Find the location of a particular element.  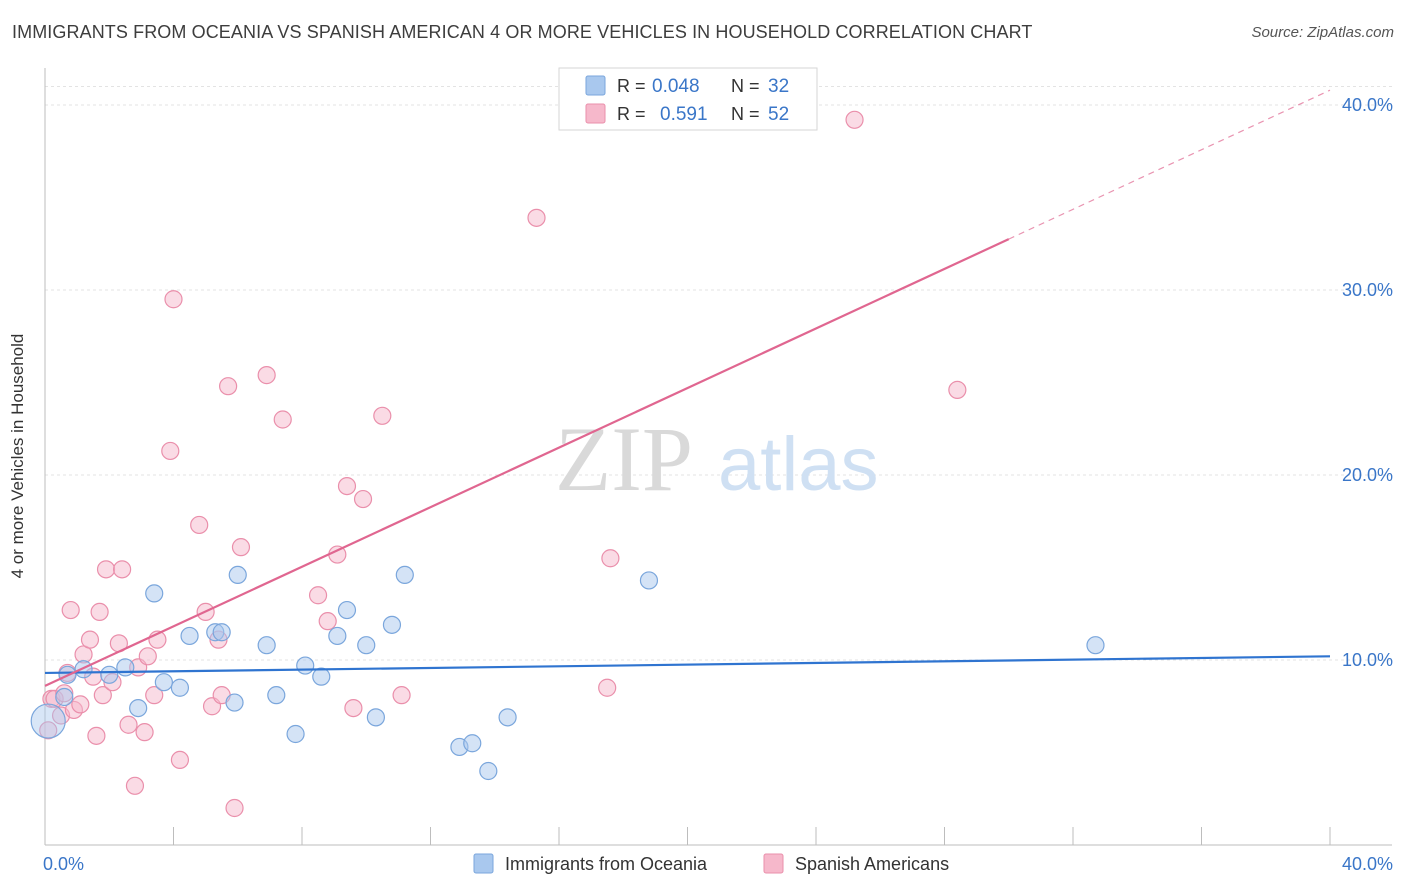

stats-swatch-spanish is located at coordinates (595, 113).